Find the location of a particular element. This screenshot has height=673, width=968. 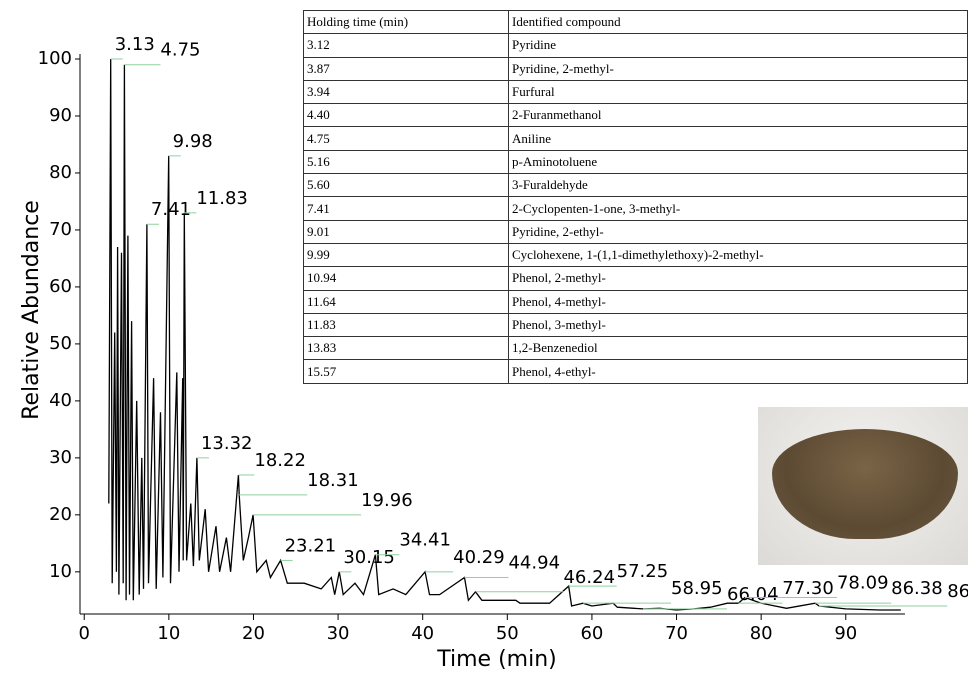

table-cell: Pyridine, 2-methyl- is located at coordinates (738, 68).